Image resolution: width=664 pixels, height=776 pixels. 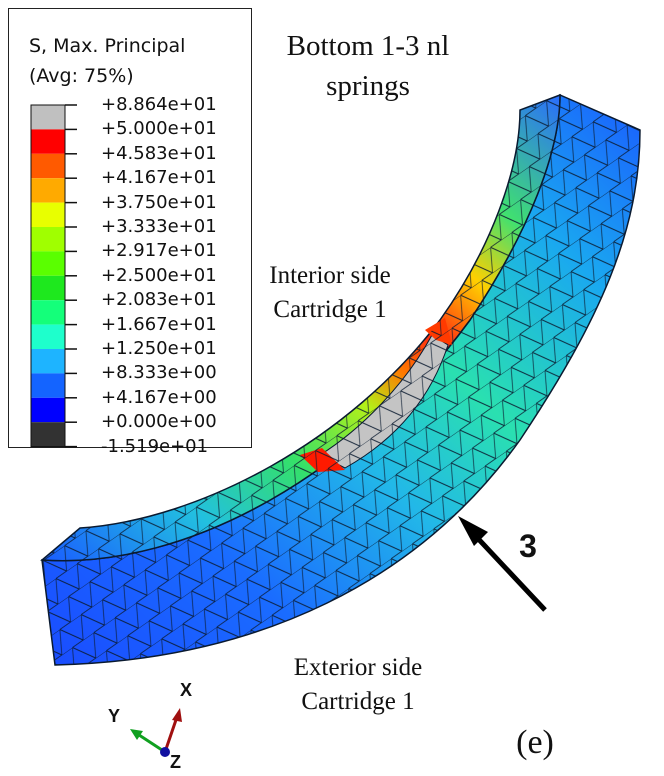 What do you see at coordinates (175, 762) in the screenshot?
I see `triad-z-label: Z` at bounding box center [175, 762].